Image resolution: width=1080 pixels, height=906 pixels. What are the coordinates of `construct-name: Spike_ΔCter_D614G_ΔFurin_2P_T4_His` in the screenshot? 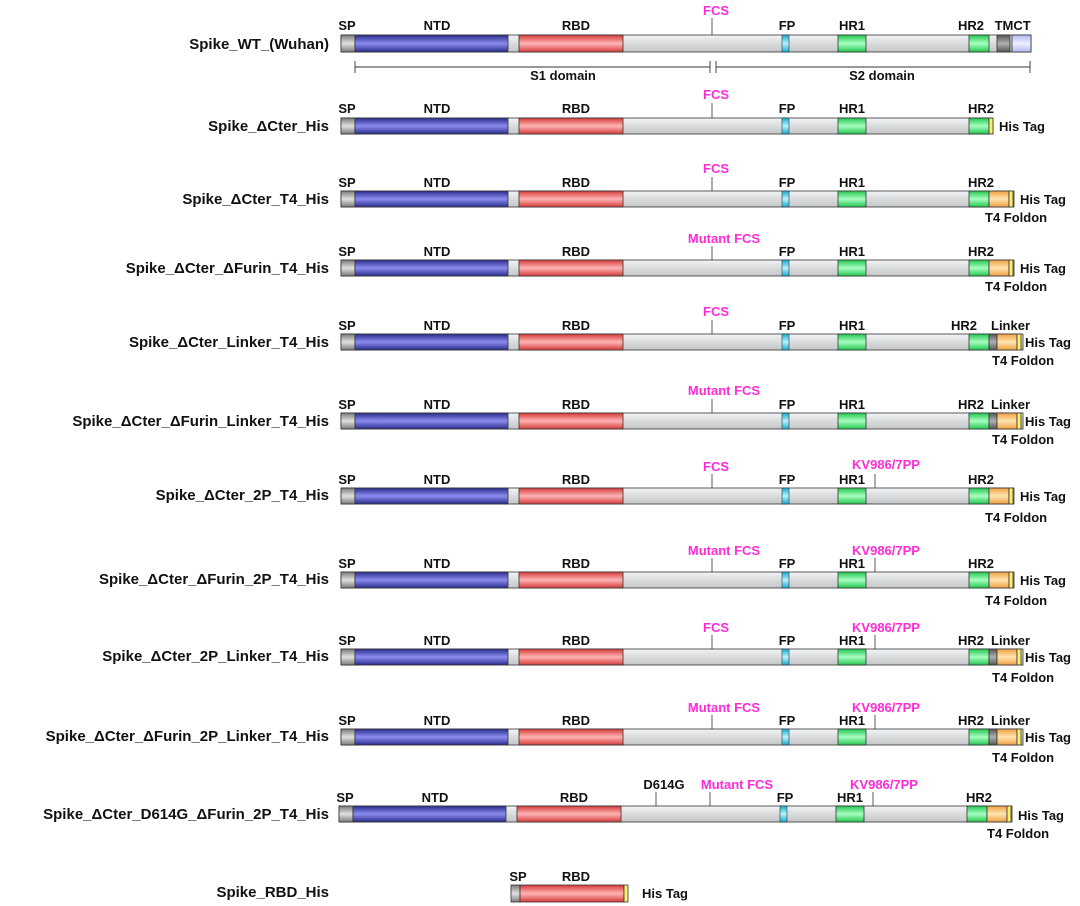 It's located at (186, 814).